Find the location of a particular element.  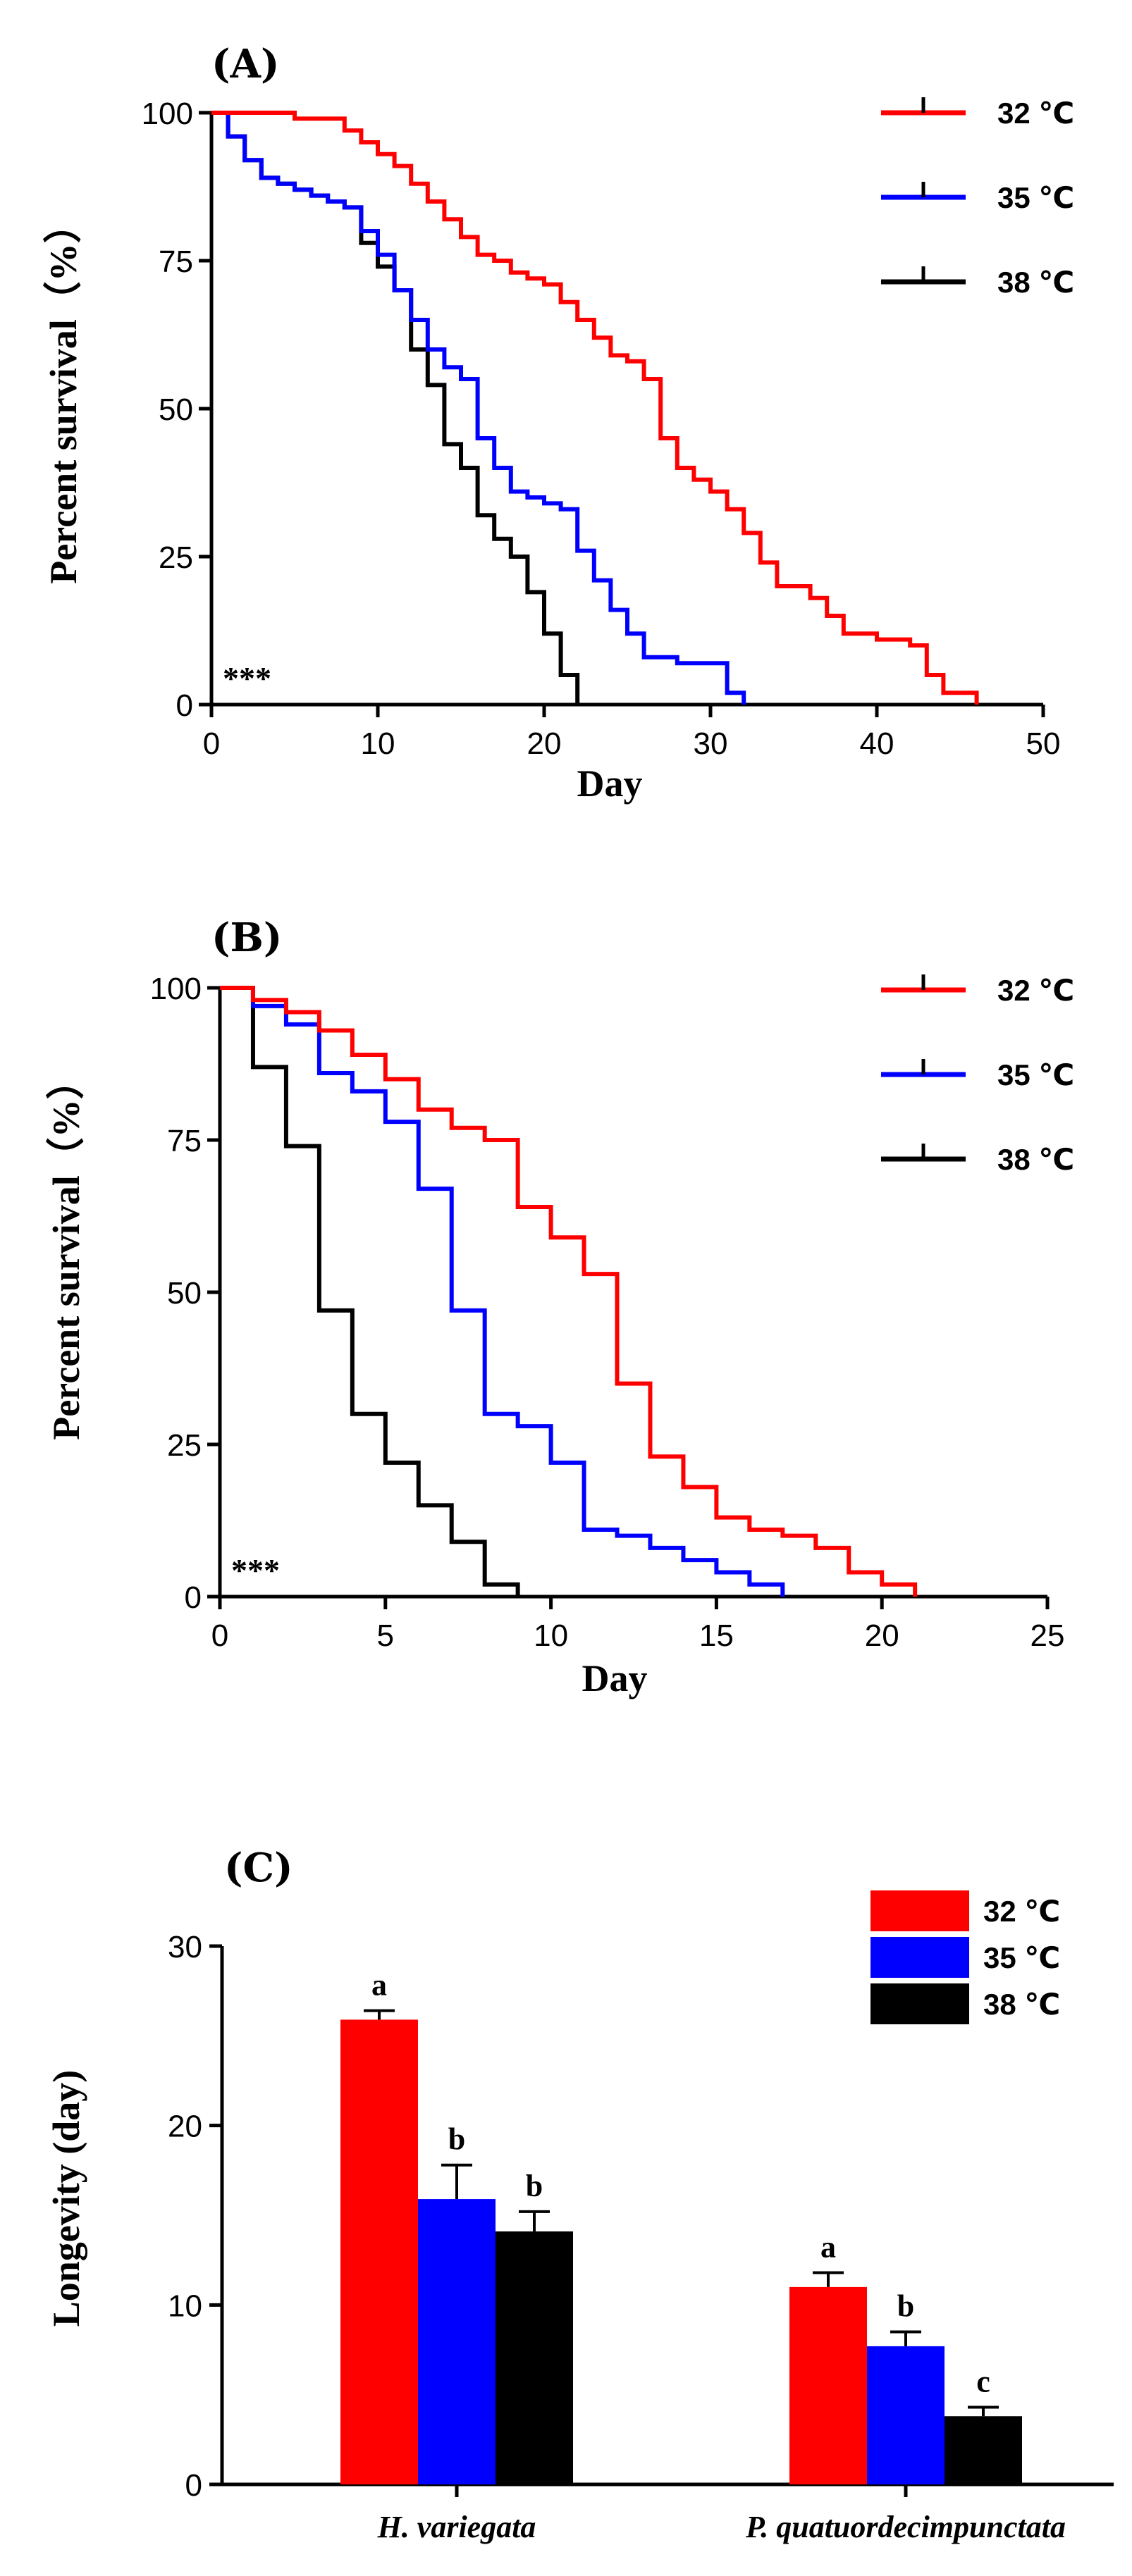

x-tick-label: 30 is located at coordinates (711, 743).